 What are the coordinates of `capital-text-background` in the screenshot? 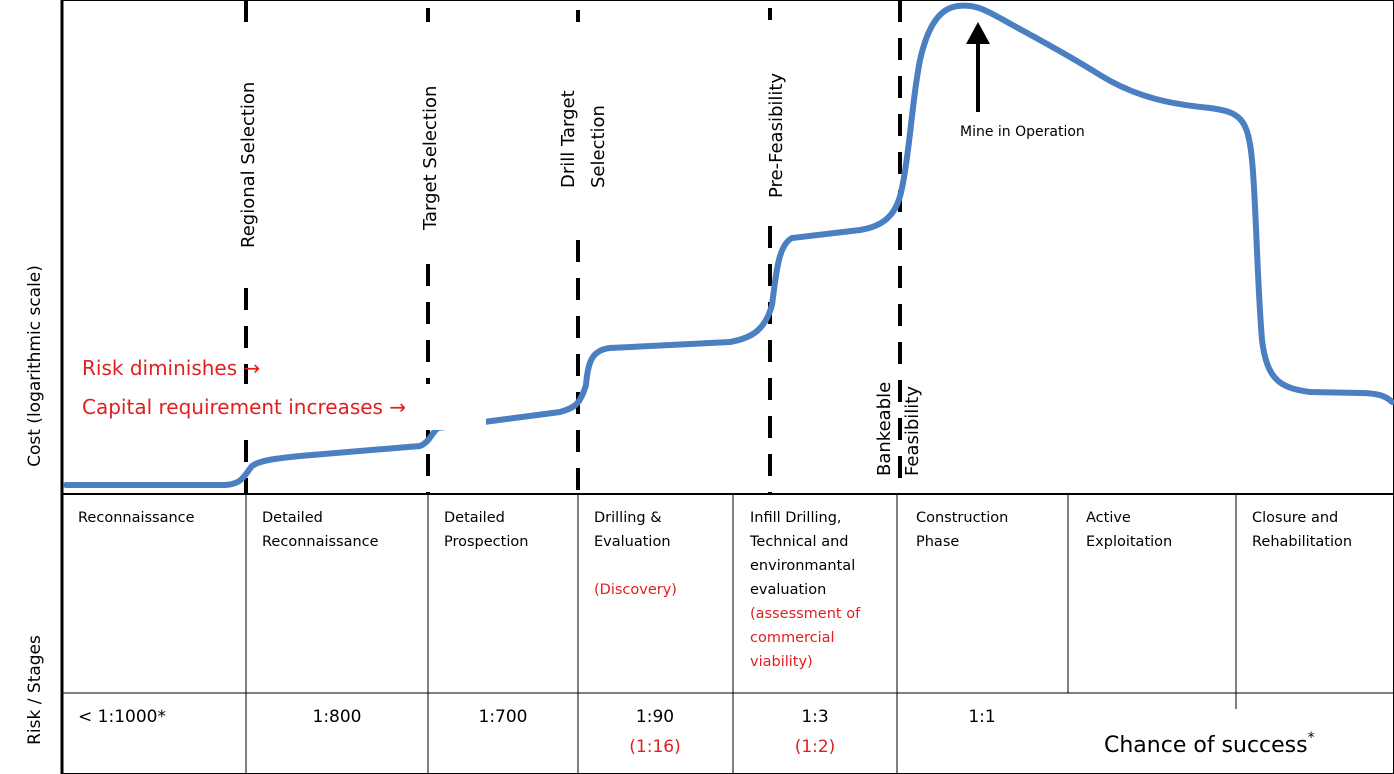 It's located at (283, 407).